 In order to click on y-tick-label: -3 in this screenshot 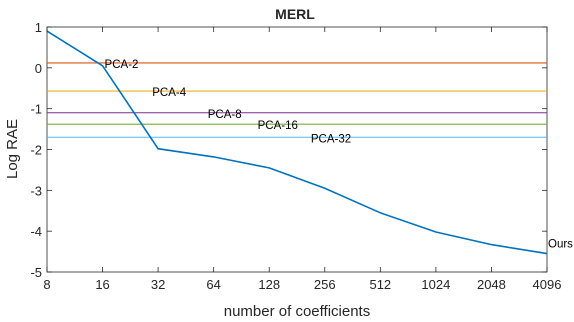, I will do `click(36, 190)`.